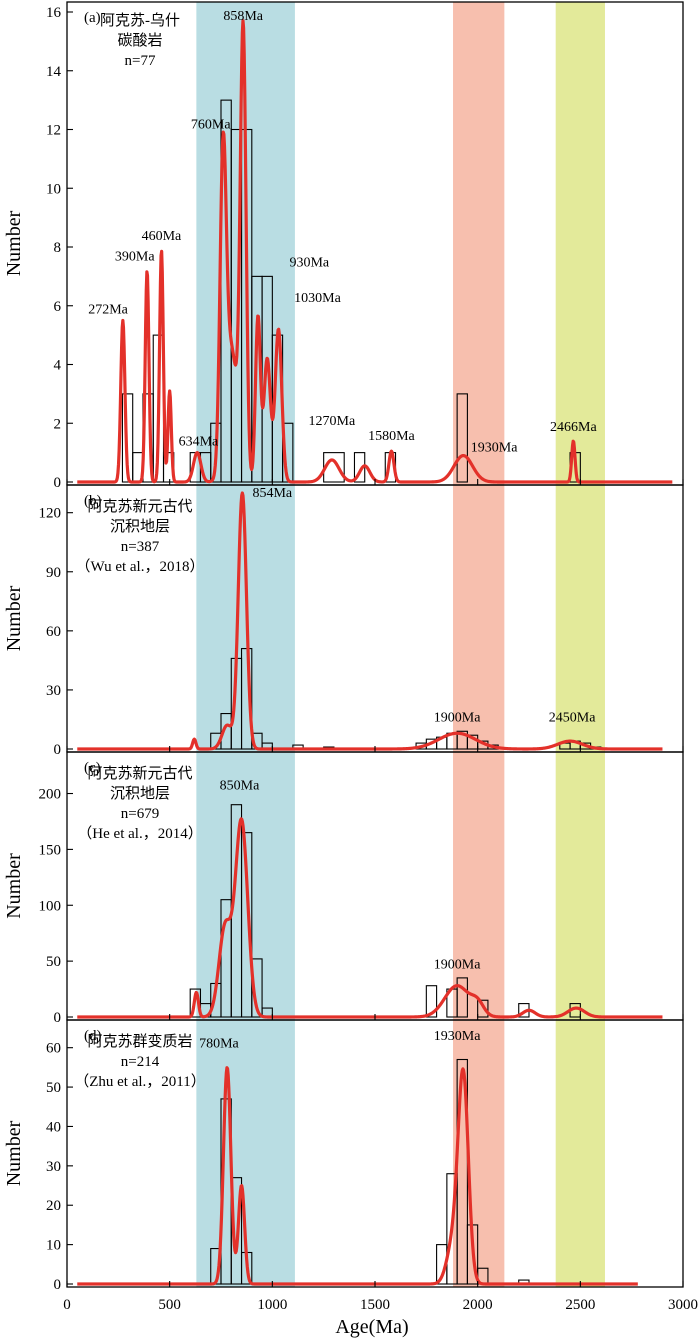 The width and height of the screenshot is (700, 1340). What do you see at coordinates (140, 814) in the screenshot?
I see `sample-count: n=679` at bounding box center [140, 814].